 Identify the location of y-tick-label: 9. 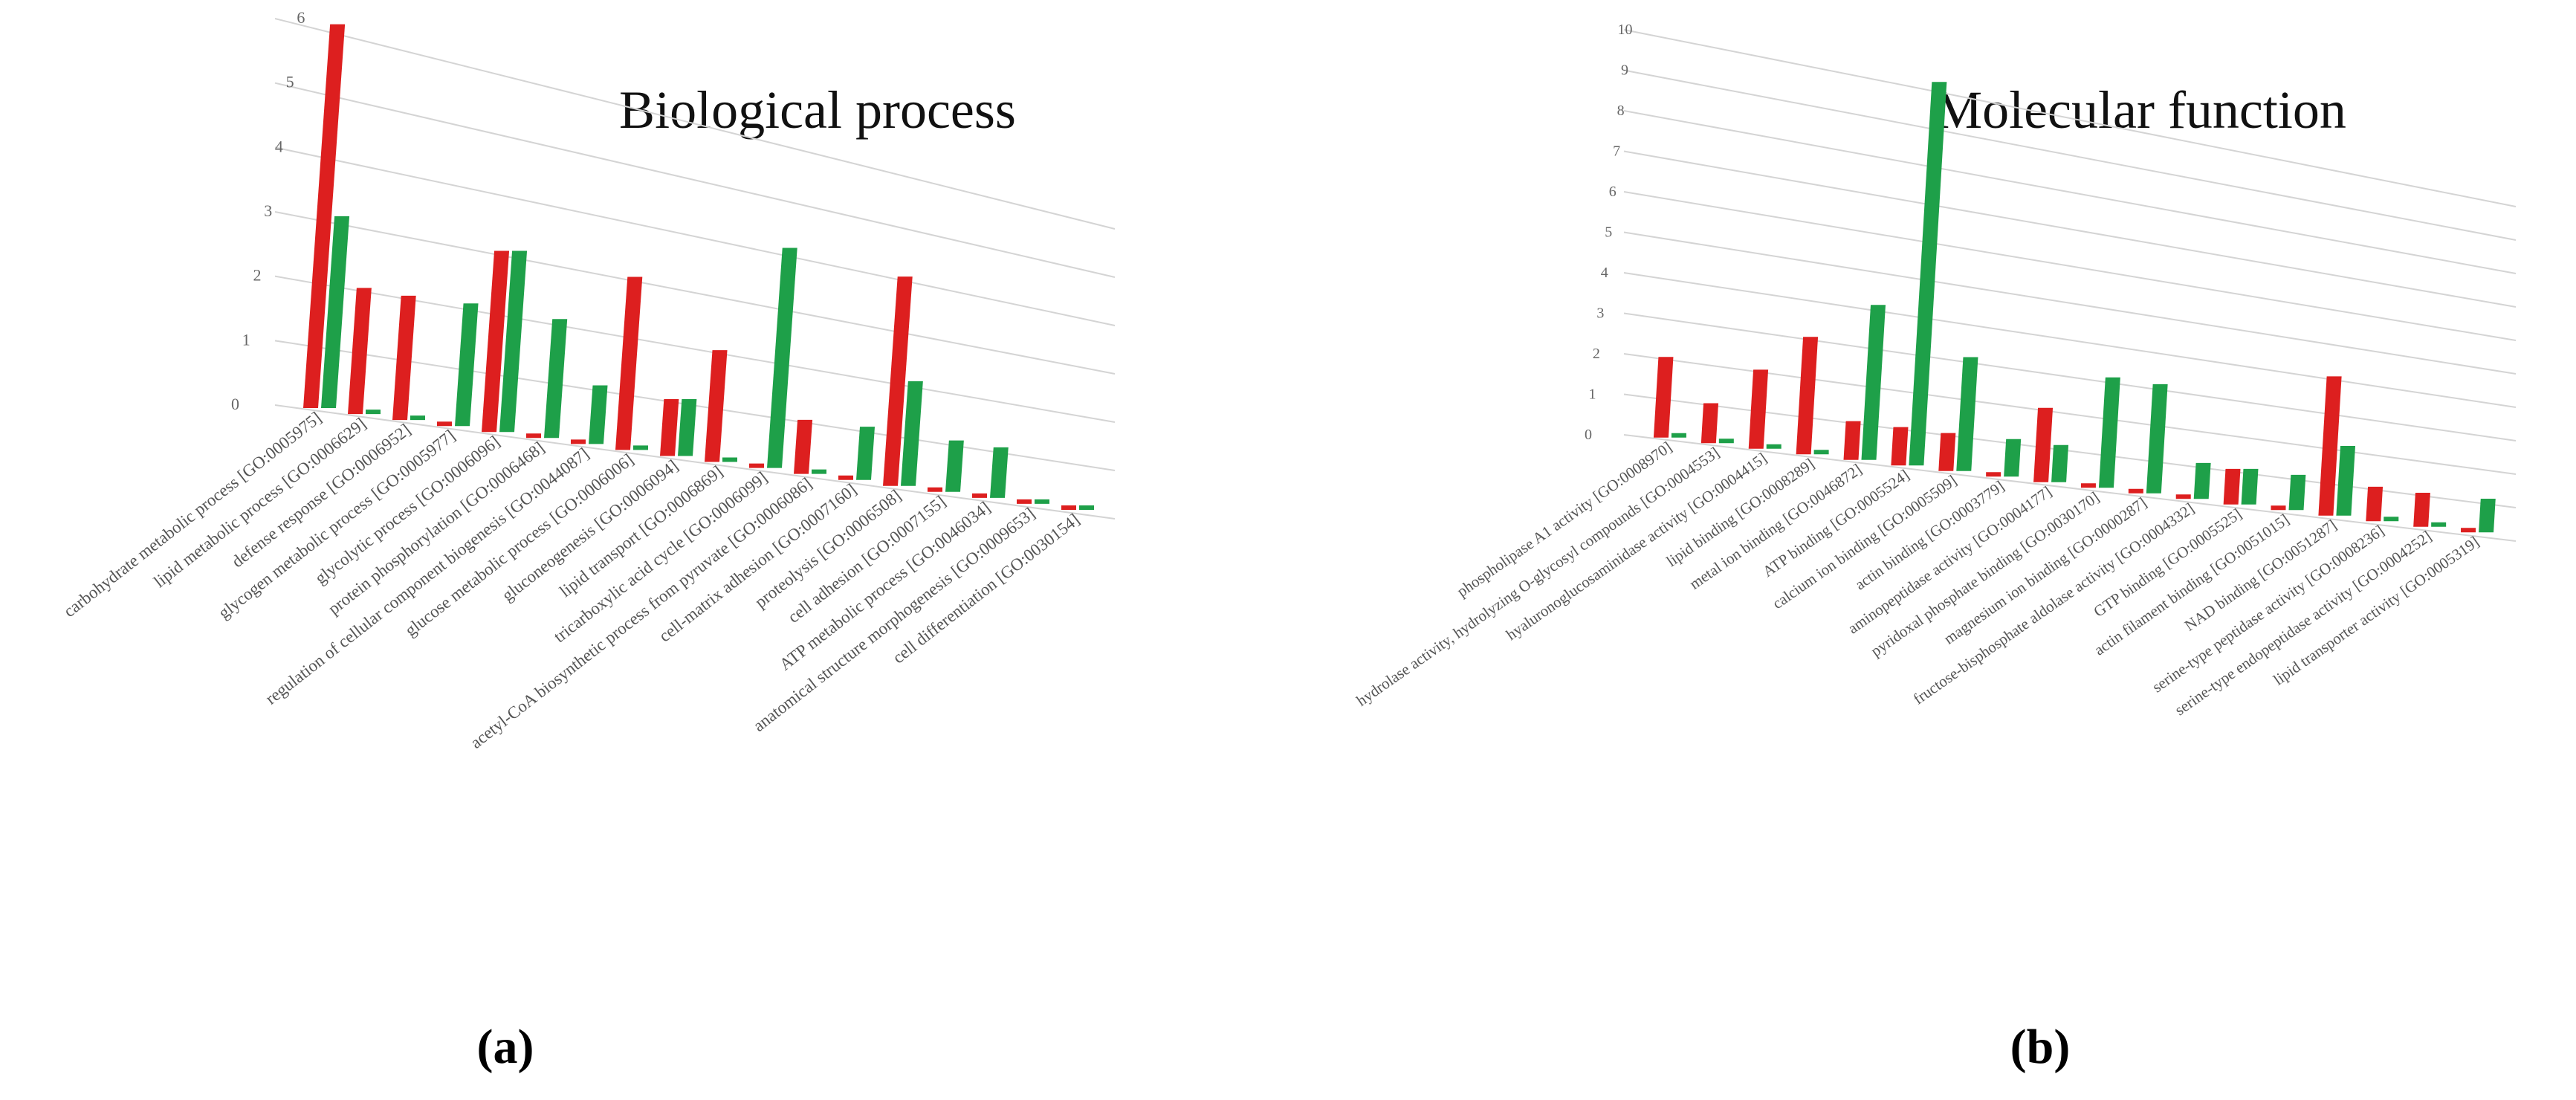
(1625, 70).